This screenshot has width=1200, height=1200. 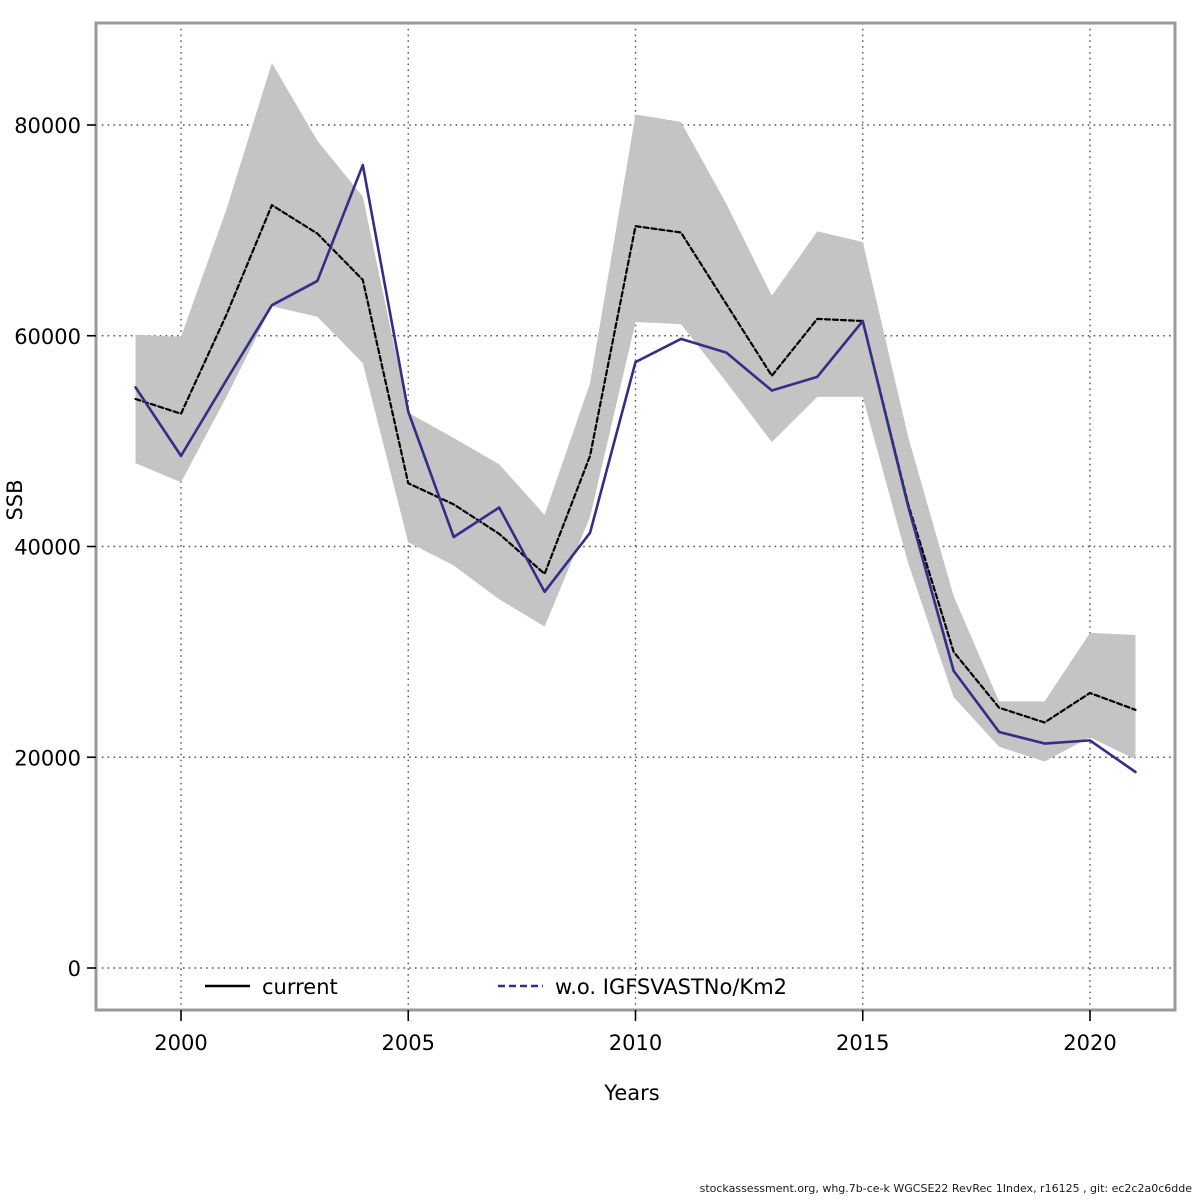 What do you see at coordinates (496, 987) in the screenshot?
I see `chart-legend: current w.o. IGFSVASTNo/Km2` at bounding box center [496, 987].